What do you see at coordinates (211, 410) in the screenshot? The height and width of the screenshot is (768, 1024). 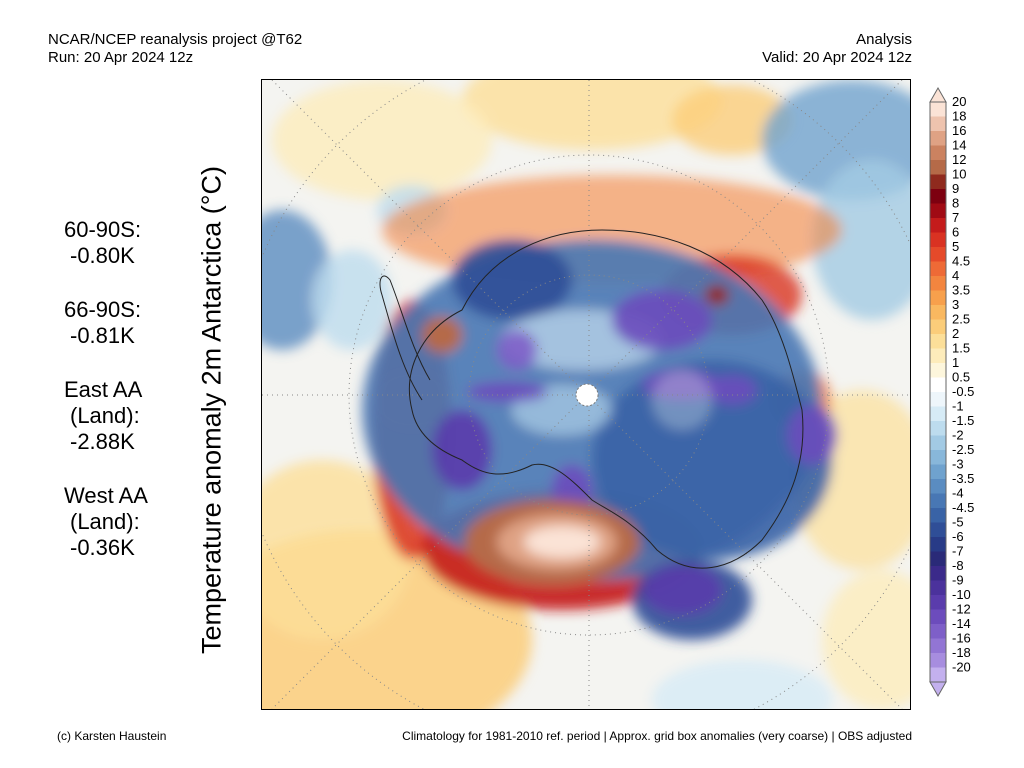 I see `map-title-vertical: Temperature anomaly 2m Antarctica (°C)` at bounding box center [211, 410].